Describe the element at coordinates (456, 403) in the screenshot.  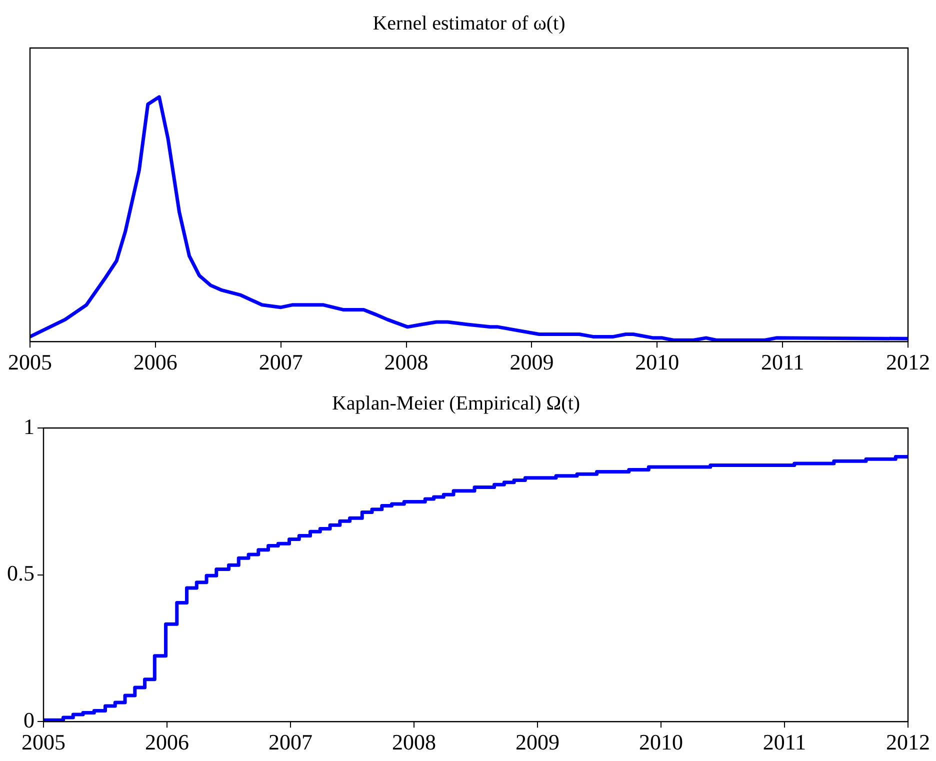
I see `chart-title: Kaplan-Meier (Empirical) Ω(t)` at that location.